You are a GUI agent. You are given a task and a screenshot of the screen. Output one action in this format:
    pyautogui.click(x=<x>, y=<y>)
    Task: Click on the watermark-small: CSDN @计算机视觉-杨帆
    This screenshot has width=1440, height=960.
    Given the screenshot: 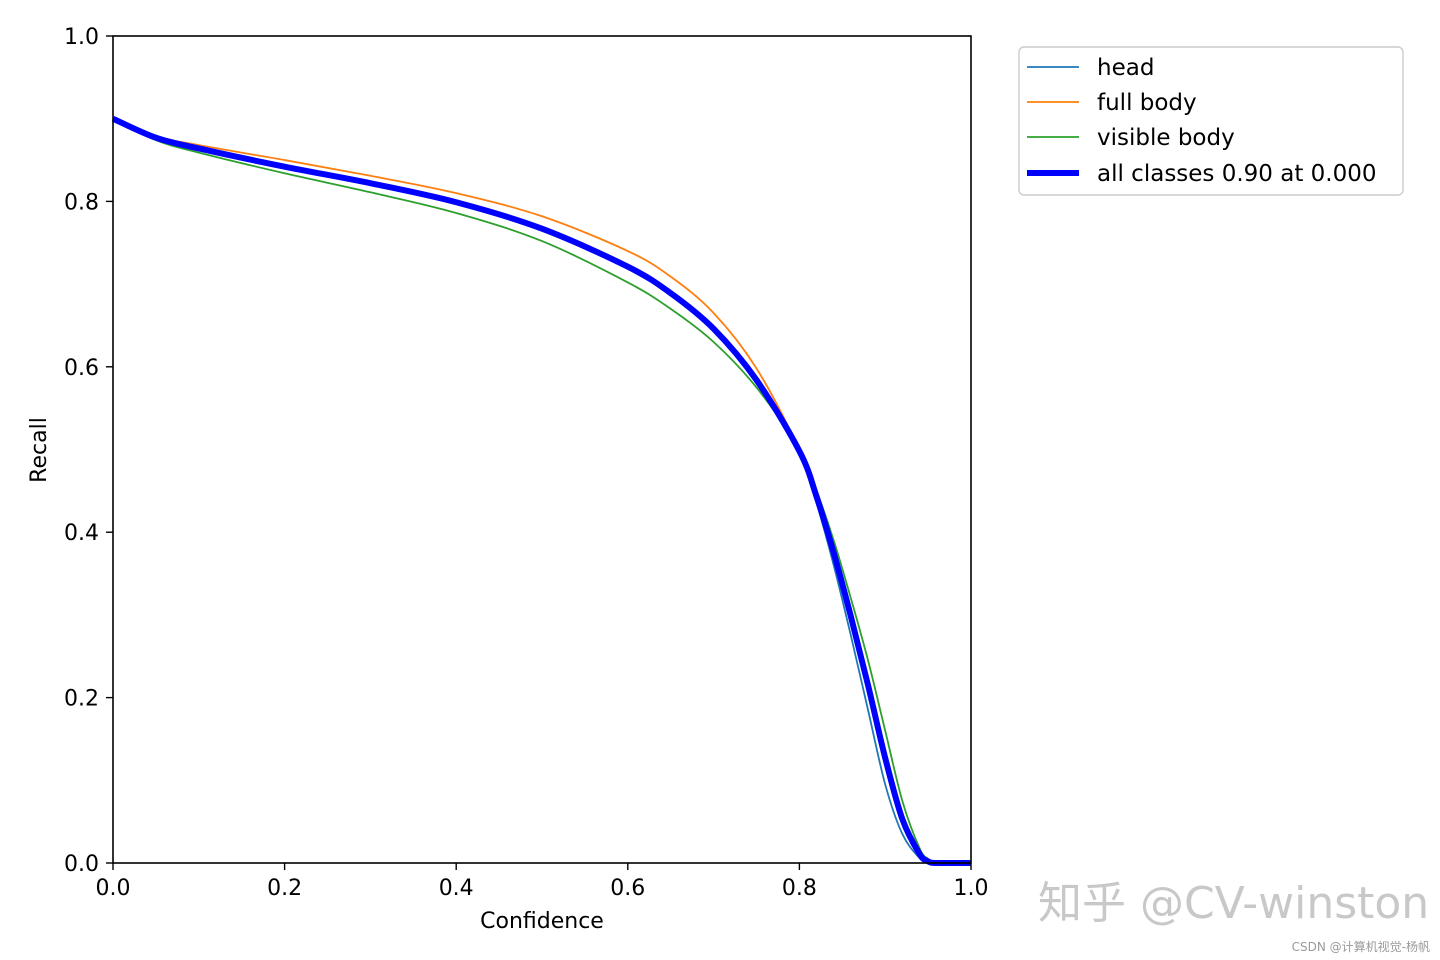 What is the action you would take?
    pyautogui.click(x=1361, y=946)
    